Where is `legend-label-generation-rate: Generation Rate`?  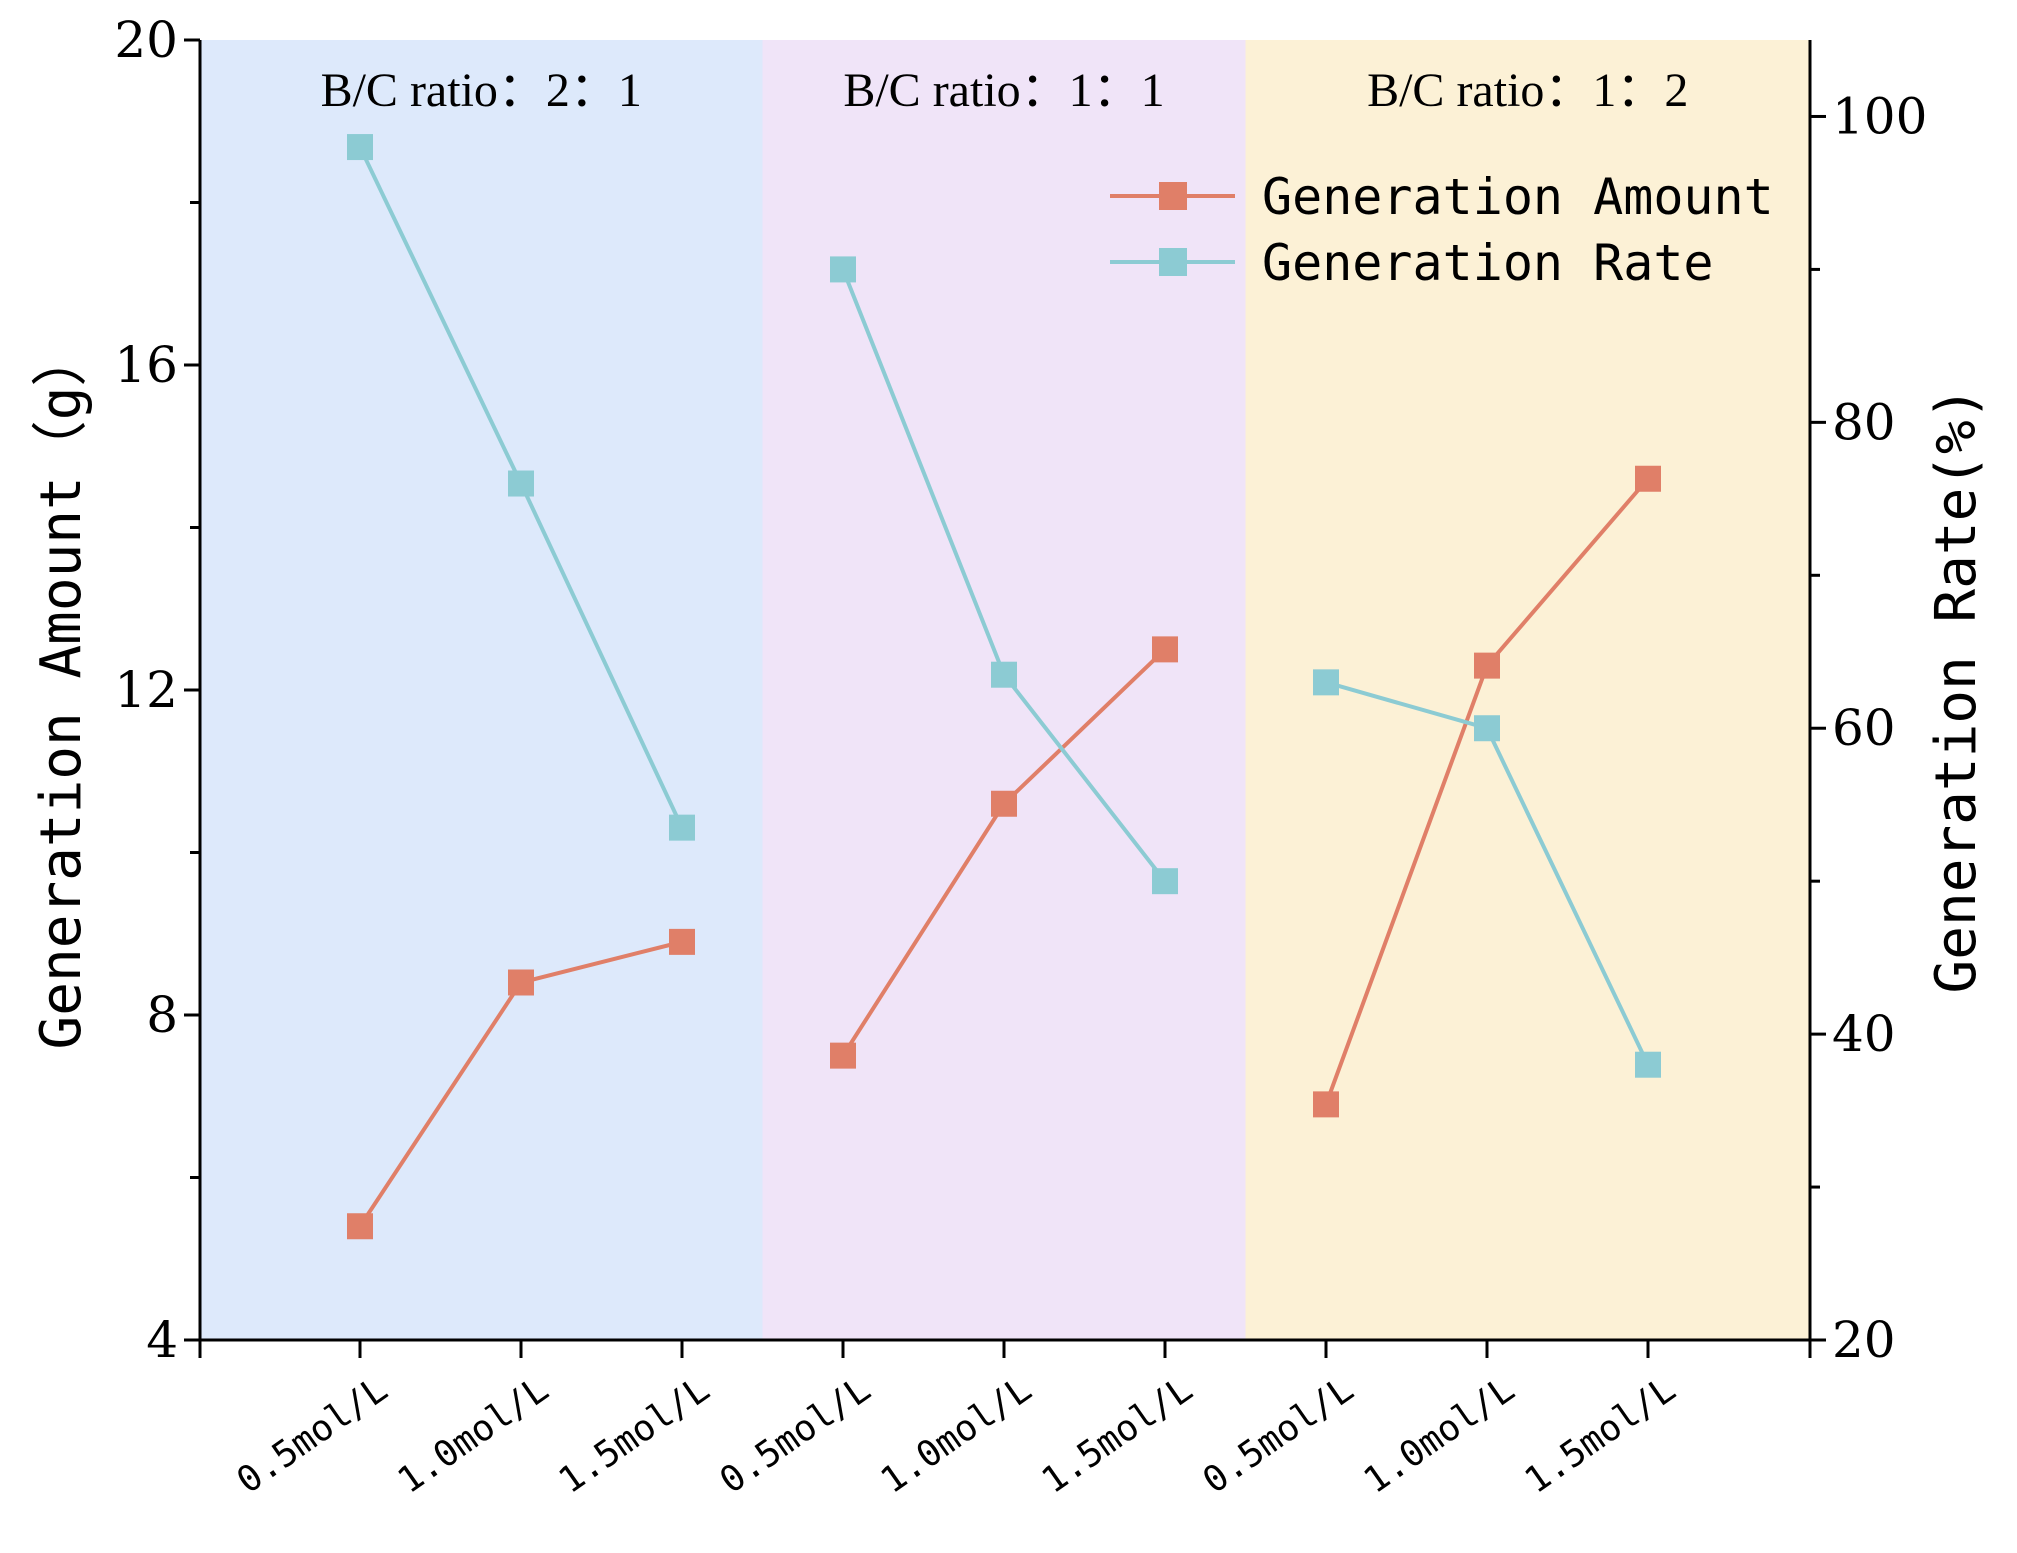
legend-label-generation-rate: Generation Rate is located at coordinates (1488, 263).